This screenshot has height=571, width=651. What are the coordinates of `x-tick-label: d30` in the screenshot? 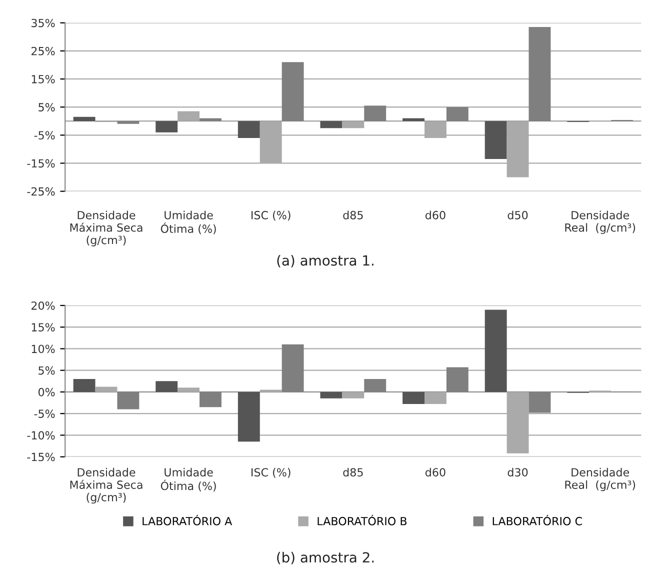 It's located at (518, 472).